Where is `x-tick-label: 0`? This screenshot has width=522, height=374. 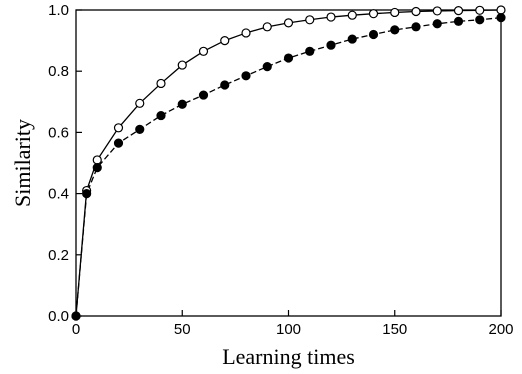
x-tick-label: 0 is located at coordinates (76, 329).